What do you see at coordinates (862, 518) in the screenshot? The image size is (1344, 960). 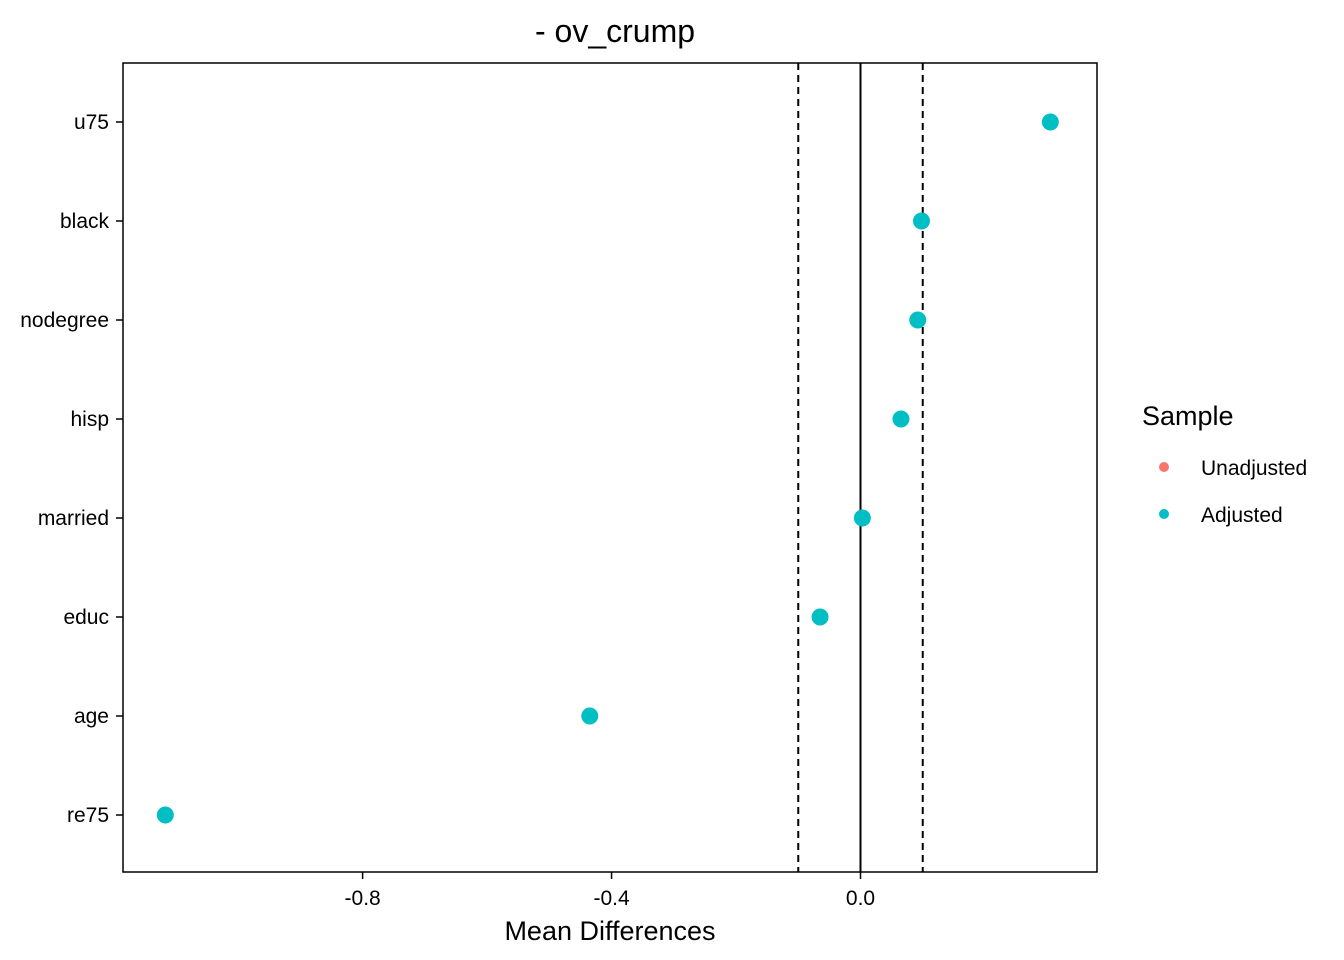 I see `data-point-married` at bounding box center [862, 518].